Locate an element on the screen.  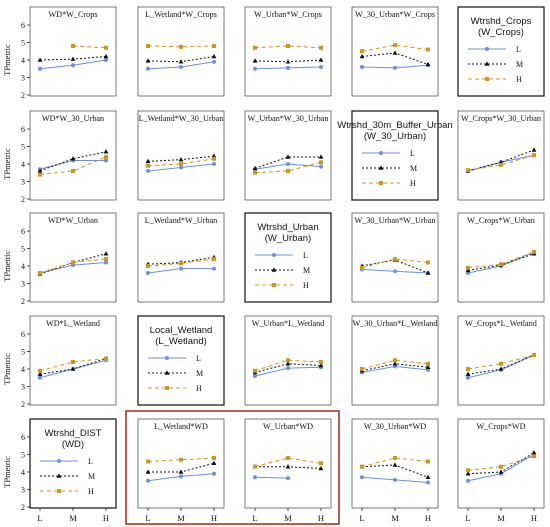
series-line-M is located at coordinates (287, 162).